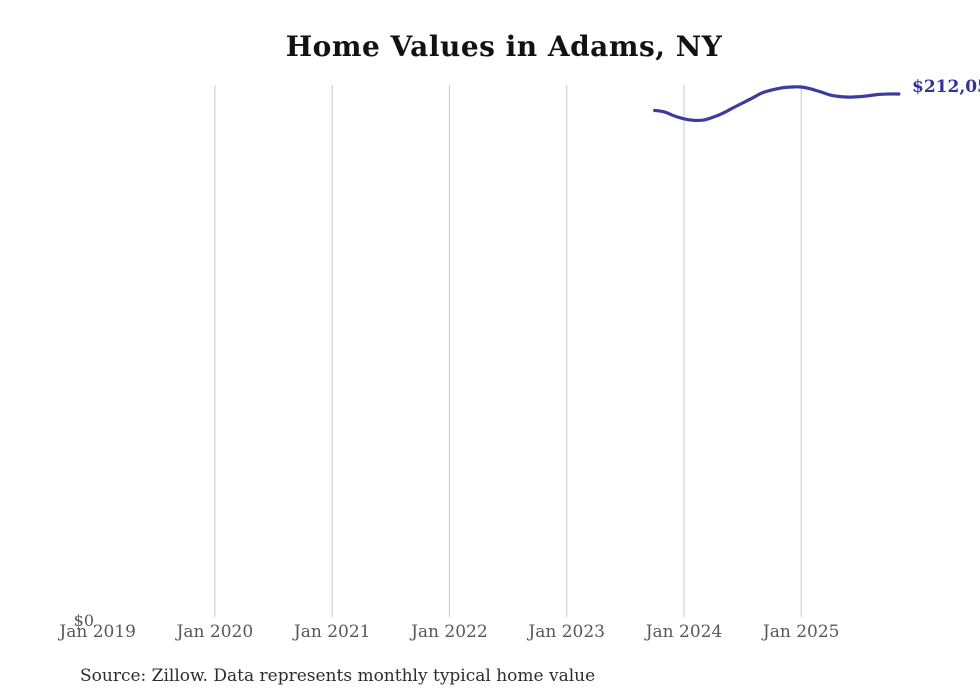 The height and width of the screenshot is (699, 980). What do you see at coordinates (215, 632) in the screenshot?
I see `x-axis-tick-label: Jan 2020` at bounding box center [215, 632].